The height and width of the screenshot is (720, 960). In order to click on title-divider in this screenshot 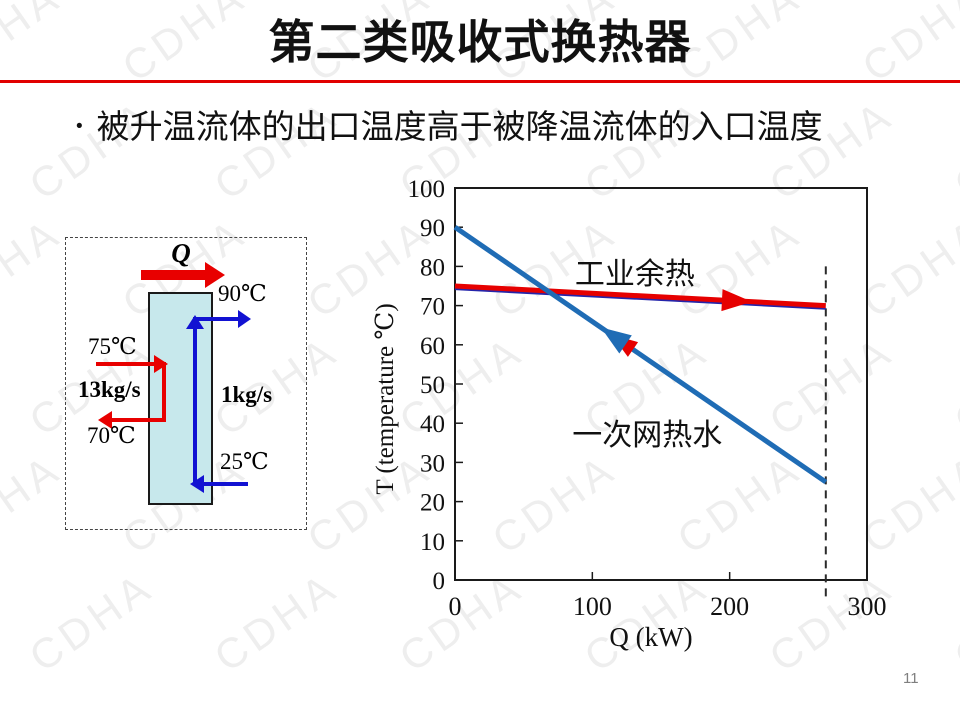, I will do `click(480, 81)`.